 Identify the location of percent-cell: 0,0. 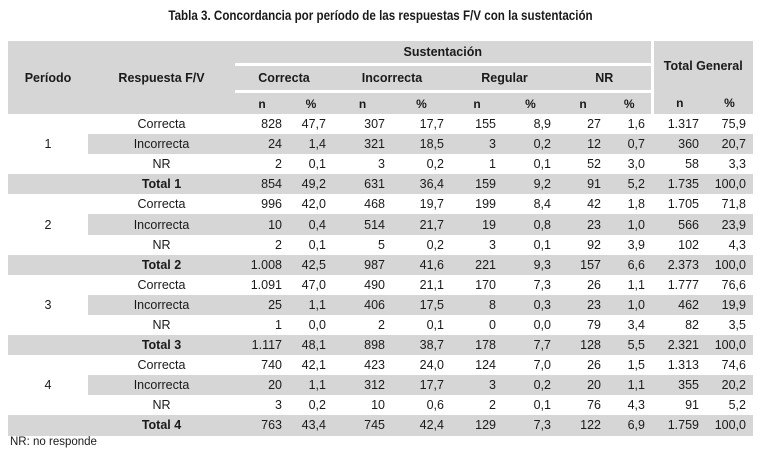
(542, 324).